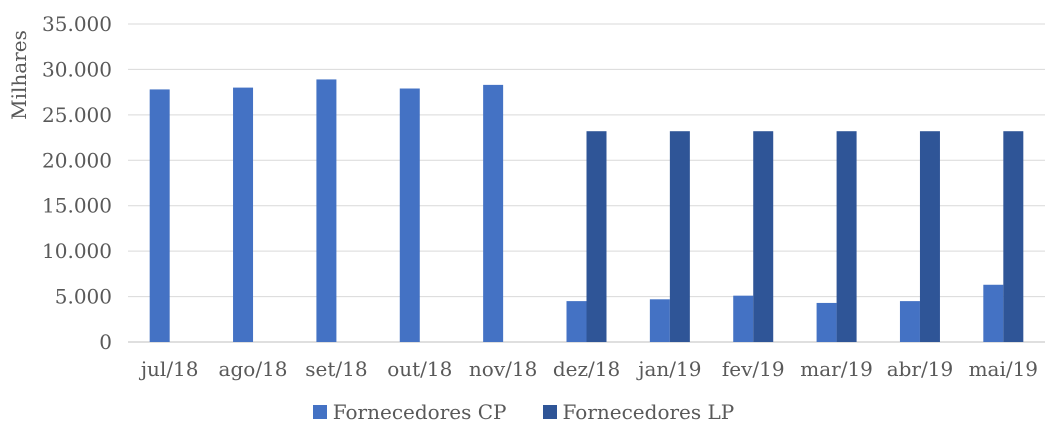 This screenshot has height=437, width=1047. What do you see at coordinates (319, 412) in the screenshot?
I see `legend-swatch-cp` at bounding box center [319, 412].